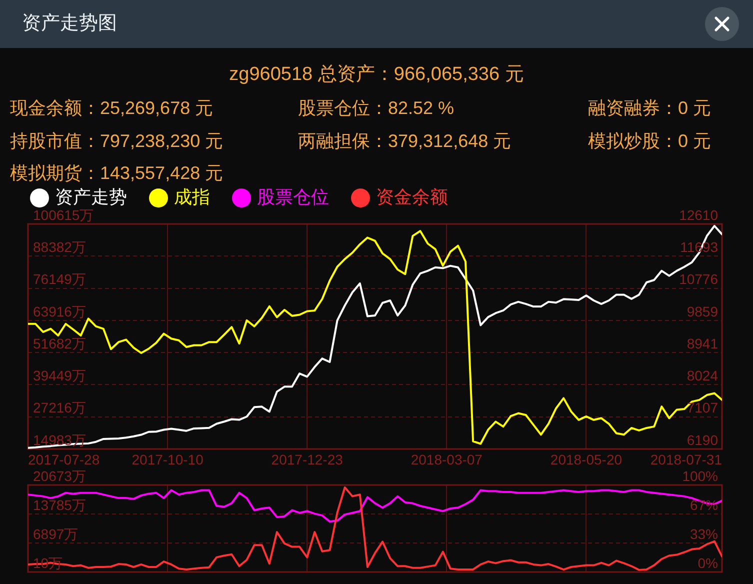  I want to click on y-tick-label: 63916万, so click(59, 311).